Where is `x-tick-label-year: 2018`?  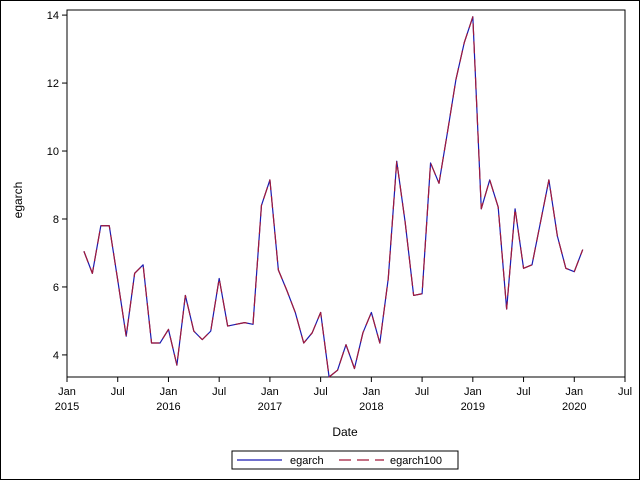
x-tick-label-year: 2018 is located at coordinates (371, 407).